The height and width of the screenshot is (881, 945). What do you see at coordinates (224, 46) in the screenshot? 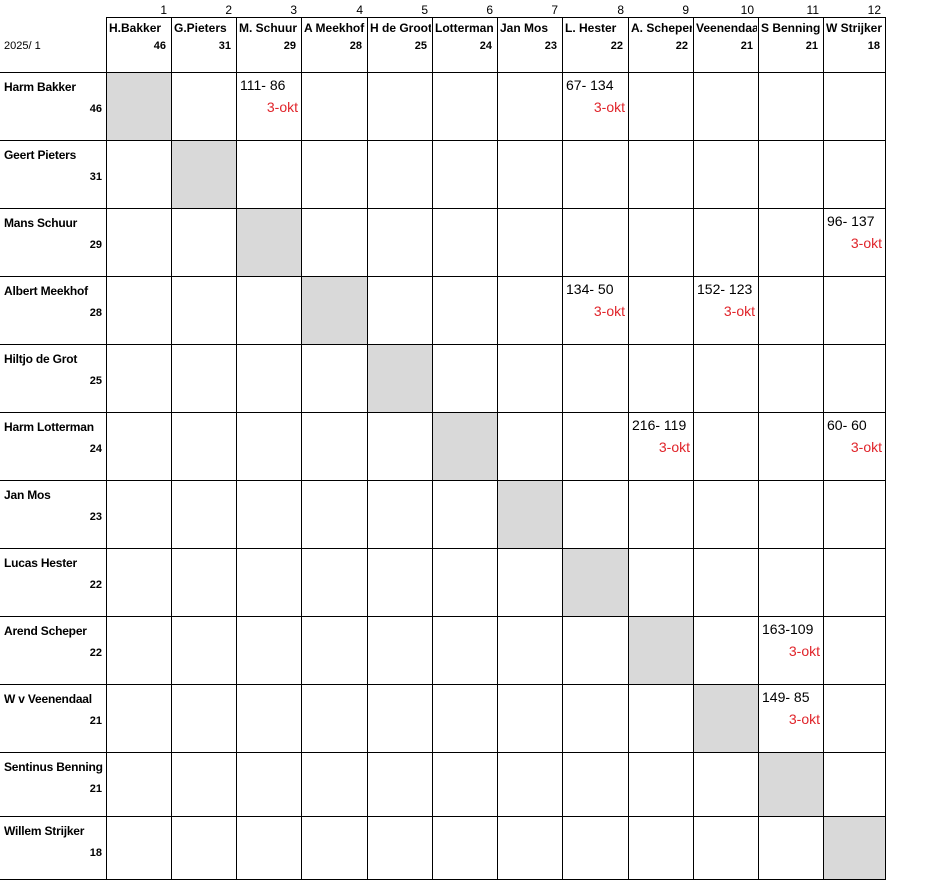
I see `column-header-score: 31` at bounding box center [224, 46].